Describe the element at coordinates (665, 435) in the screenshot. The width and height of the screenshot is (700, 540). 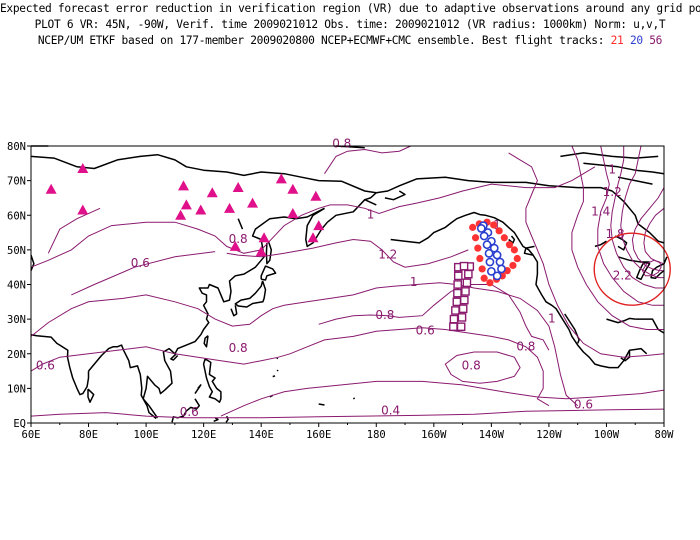
I see `lon-tick-label: 80W` at that location.